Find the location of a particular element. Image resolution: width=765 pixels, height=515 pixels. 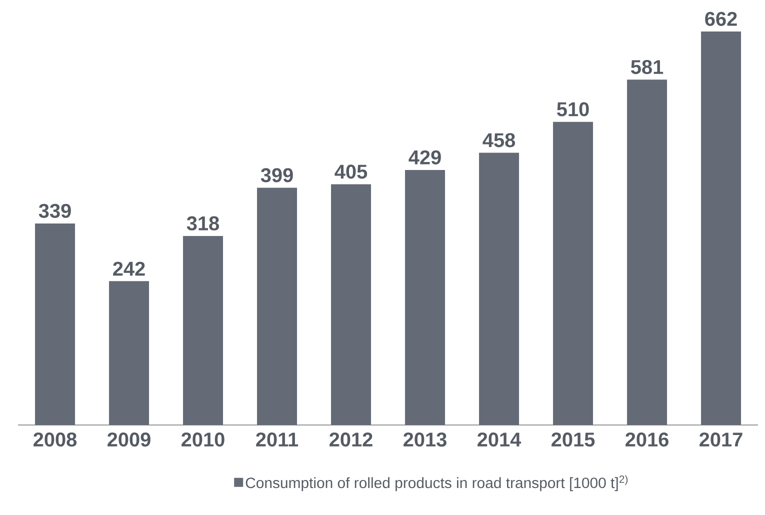

data-label: 429 is located at coordinates (424, 157).